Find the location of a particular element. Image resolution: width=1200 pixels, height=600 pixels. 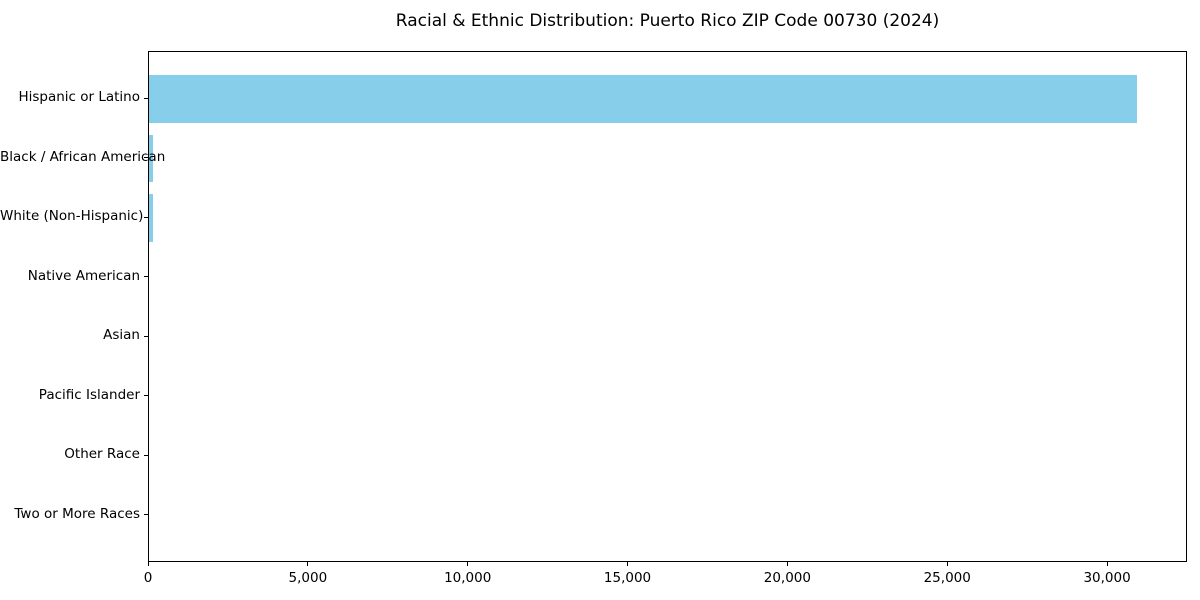

y-tick-label: Other Race is located at coordinates (102, 454).